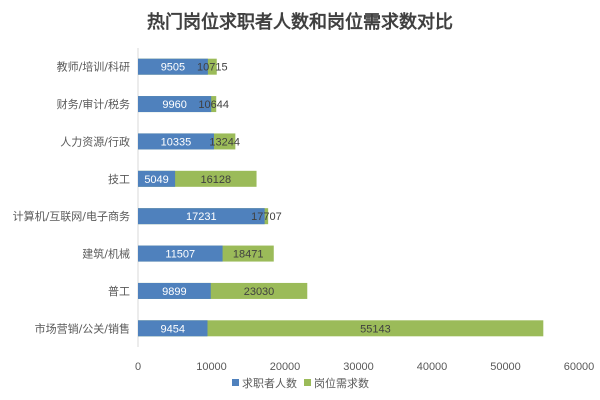 This screenshot has width=600, height=400. I want to click on x-tick-label: 20000, so click(285, 367).